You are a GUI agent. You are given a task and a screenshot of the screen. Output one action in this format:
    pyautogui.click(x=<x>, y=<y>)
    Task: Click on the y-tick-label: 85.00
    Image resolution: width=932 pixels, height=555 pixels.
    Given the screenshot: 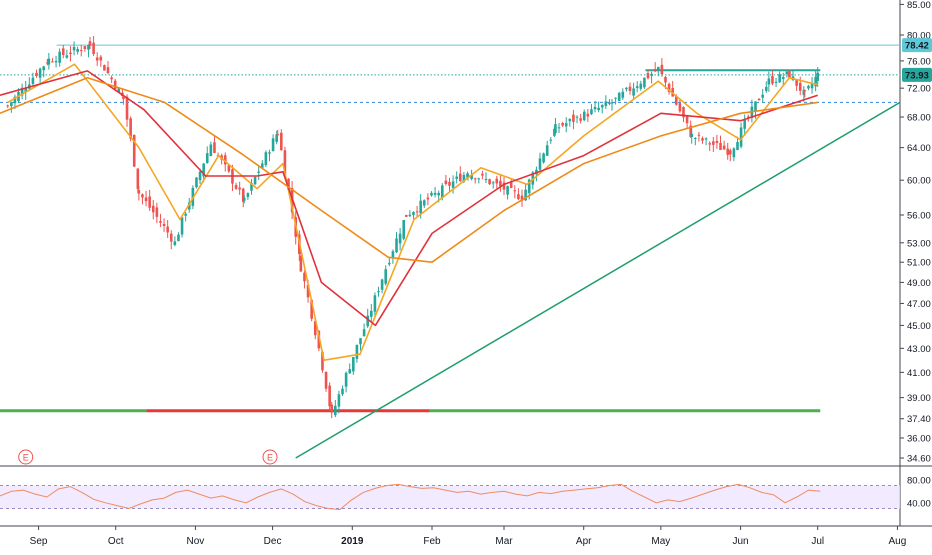 What is the action you would take?
    pyautogui.click(x=919, y=5)
    